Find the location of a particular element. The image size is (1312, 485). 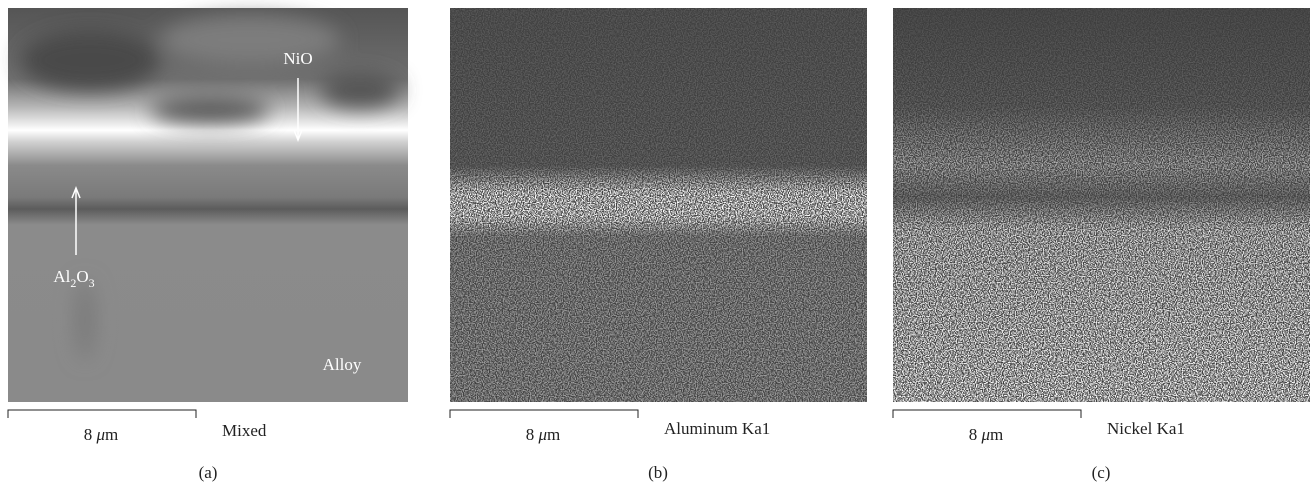

label: Alloy is located at coordinates (342, 364).